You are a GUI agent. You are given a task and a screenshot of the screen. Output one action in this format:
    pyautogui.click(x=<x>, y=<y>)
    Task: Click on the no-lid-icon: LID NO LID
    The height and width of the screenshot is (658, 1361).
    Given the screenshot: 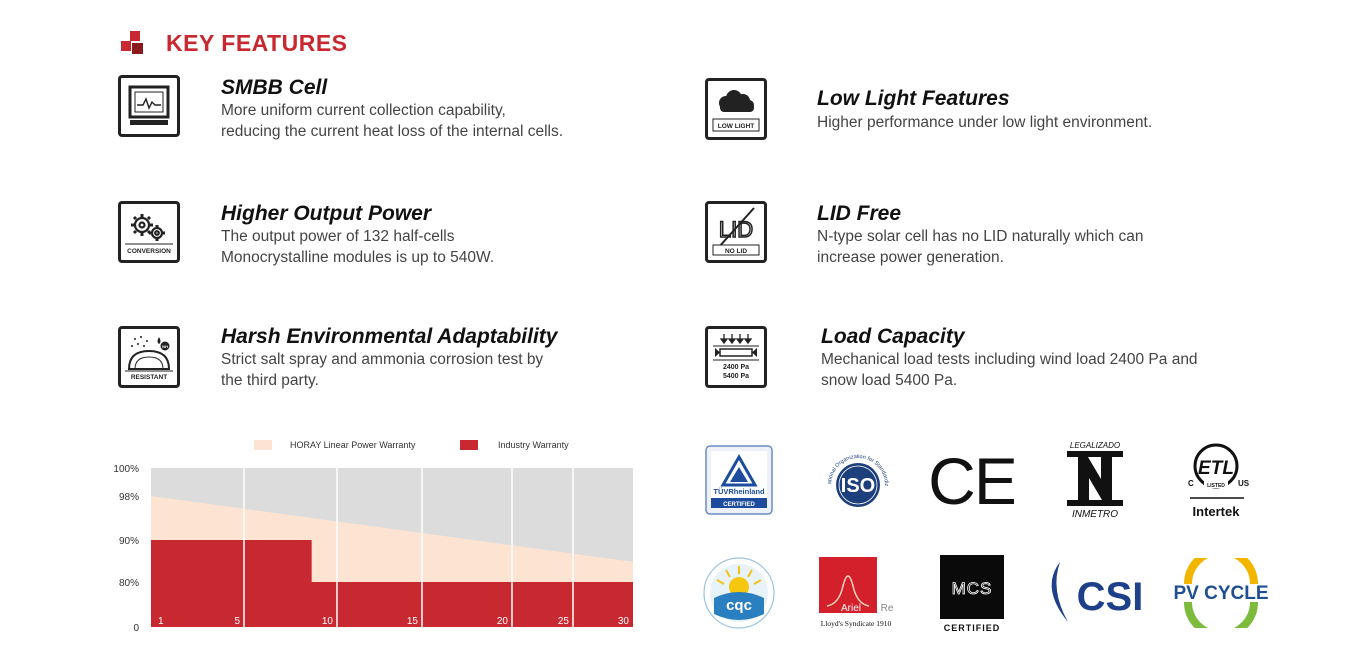 What is the action you would take?
    pyautogui.click(x=736, y=232)
    